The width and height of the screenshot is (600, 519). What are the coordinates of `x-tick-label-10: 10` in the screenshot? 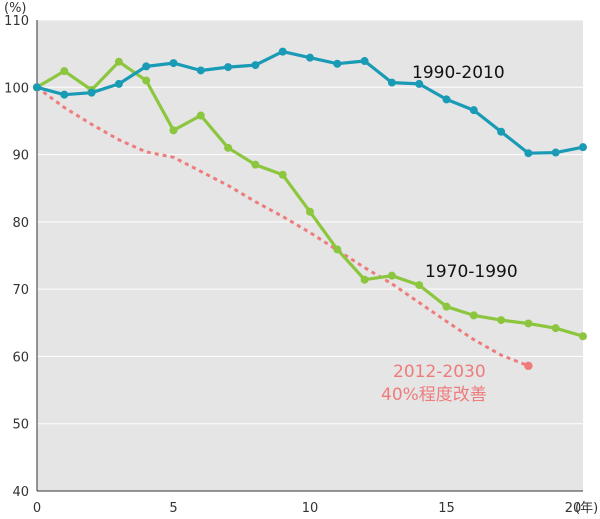 It's located at (310, 508).